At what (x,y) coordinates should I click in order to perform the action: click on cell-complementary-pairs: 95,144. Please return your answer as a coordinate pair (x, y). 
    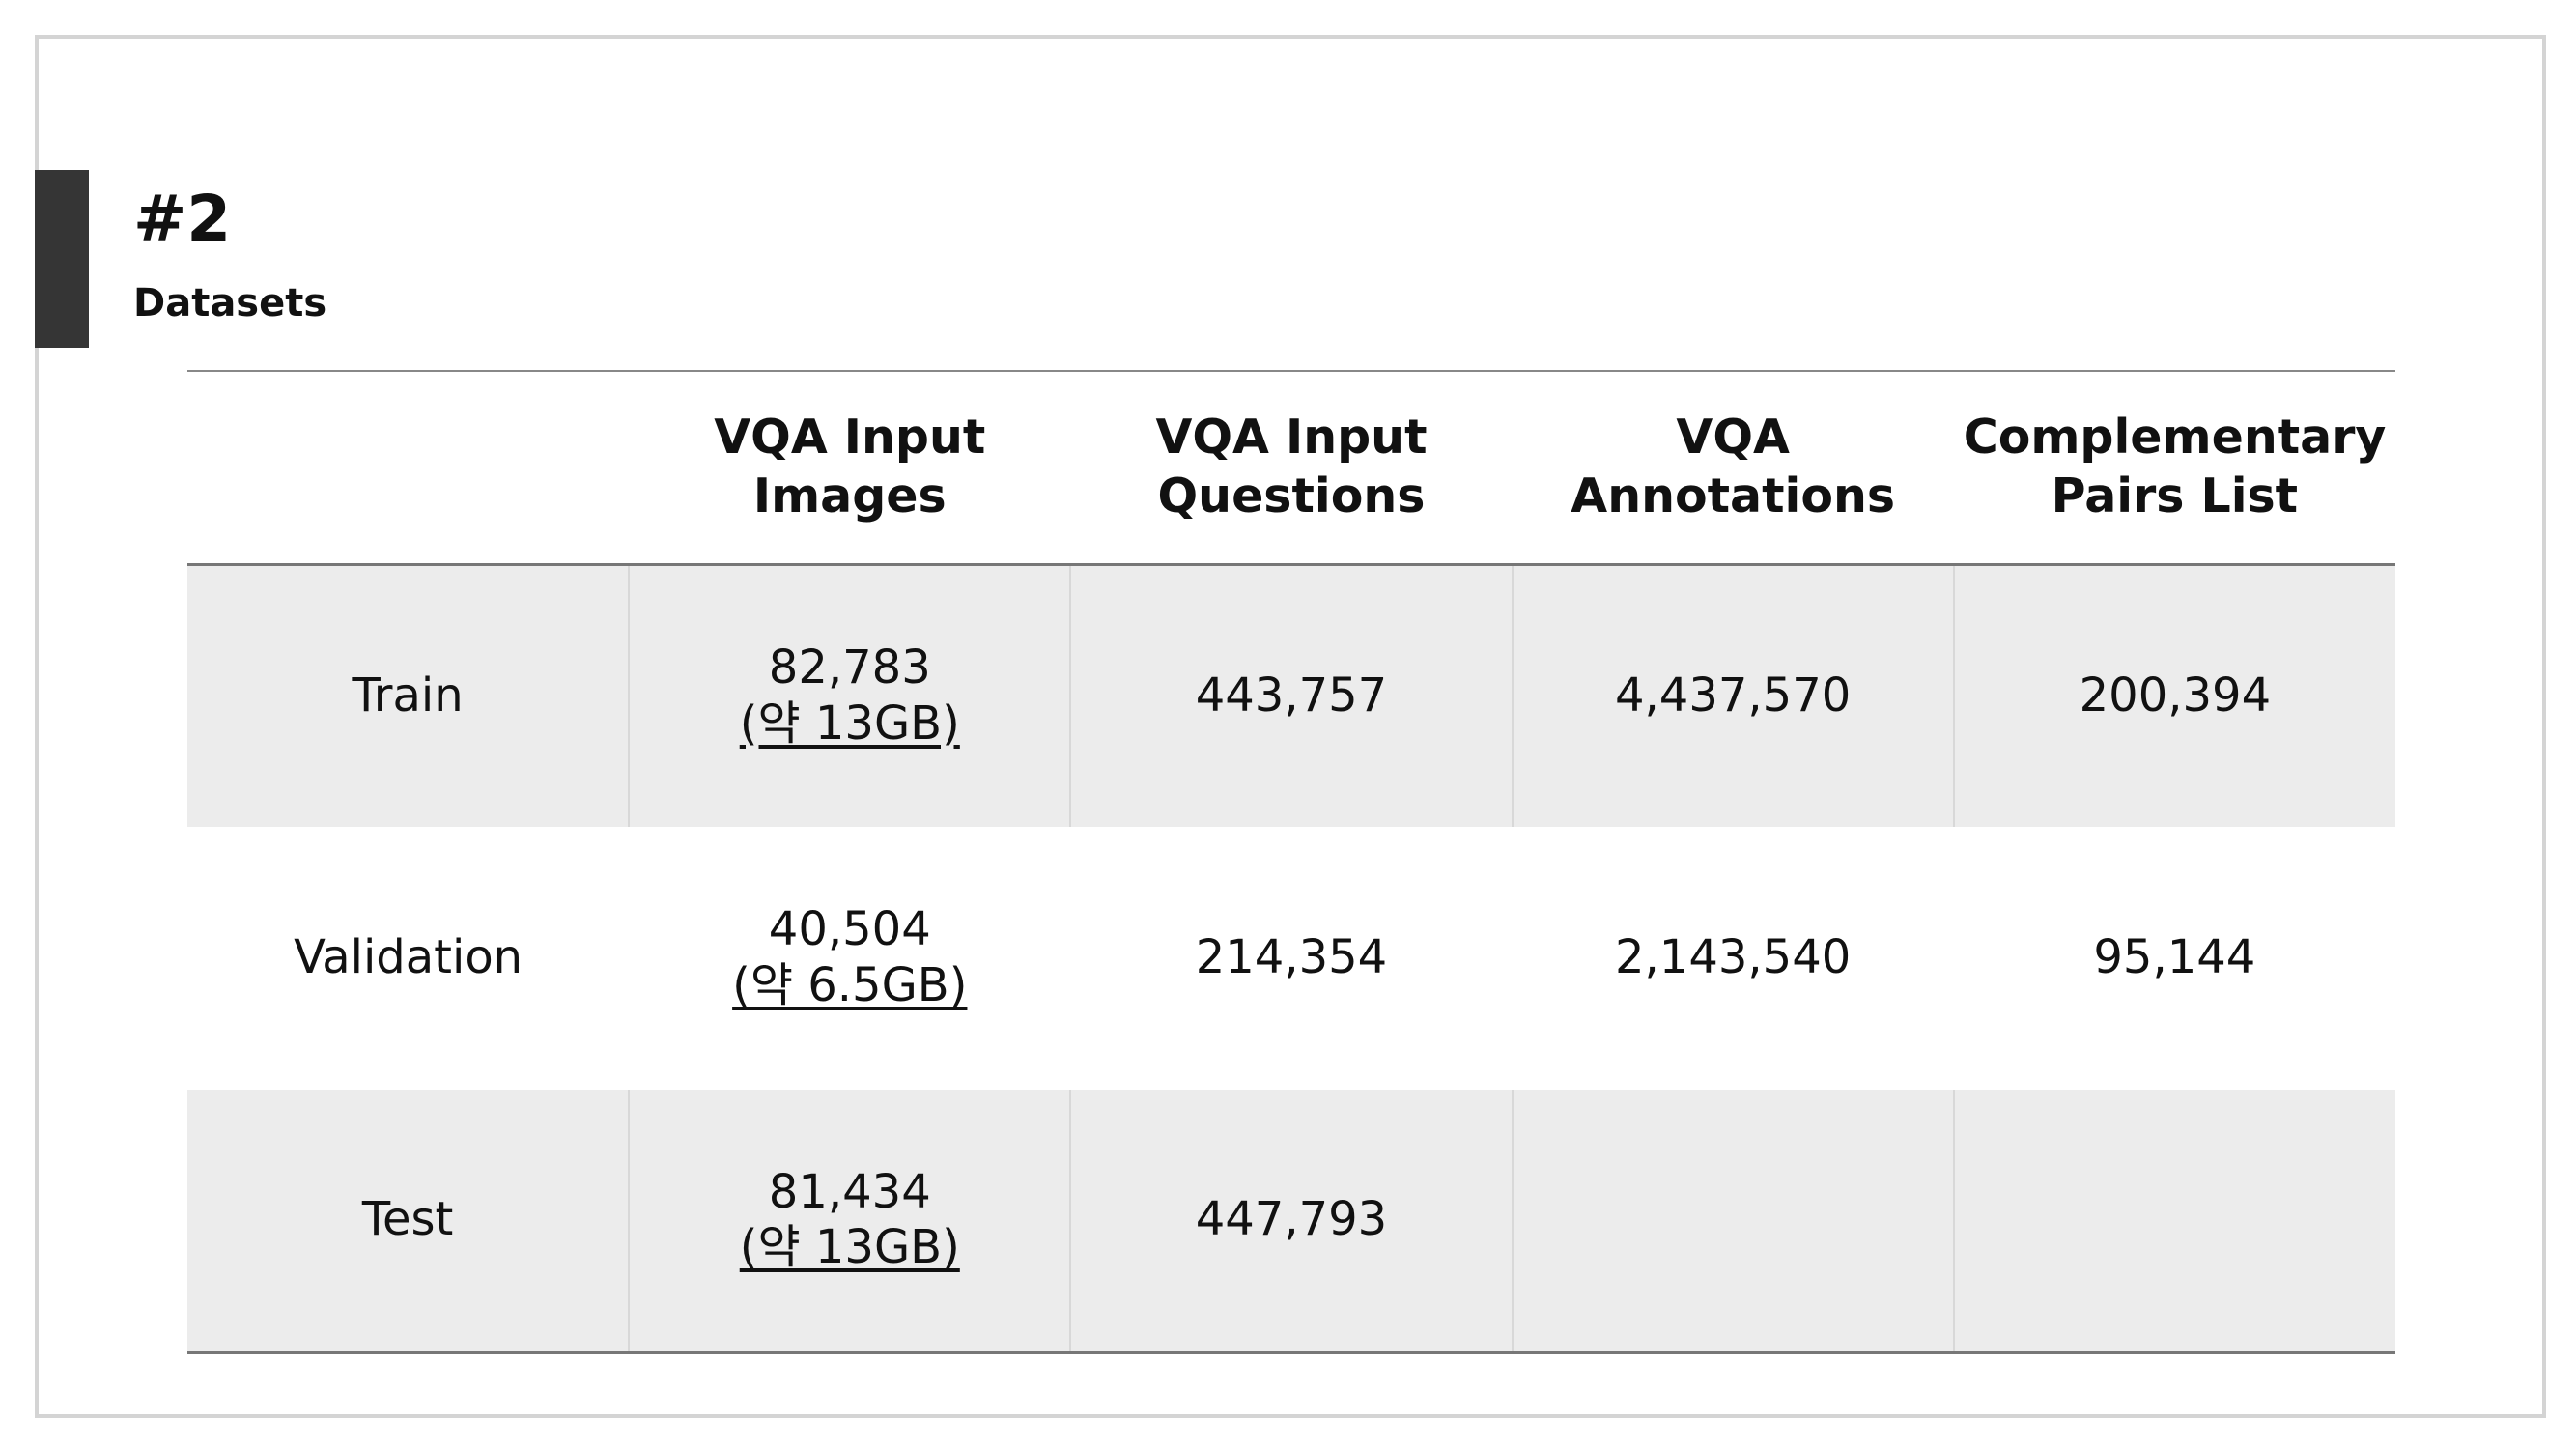
    Looking at the image, I should click on (2174, 958).